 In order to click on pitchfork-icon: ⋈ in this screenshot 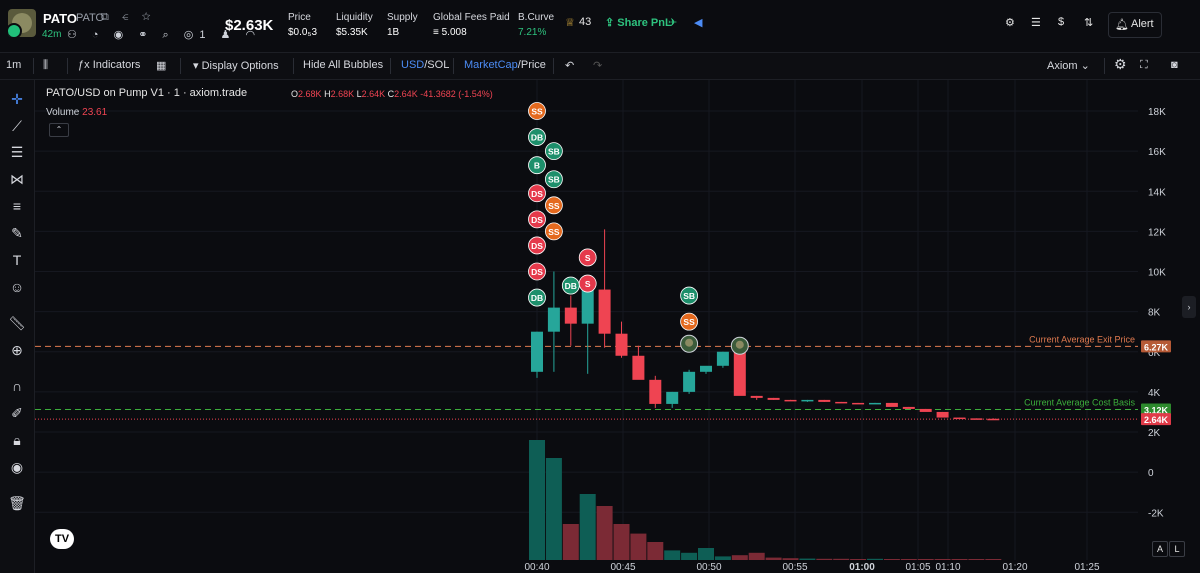, I will do `click(17, 179)`.